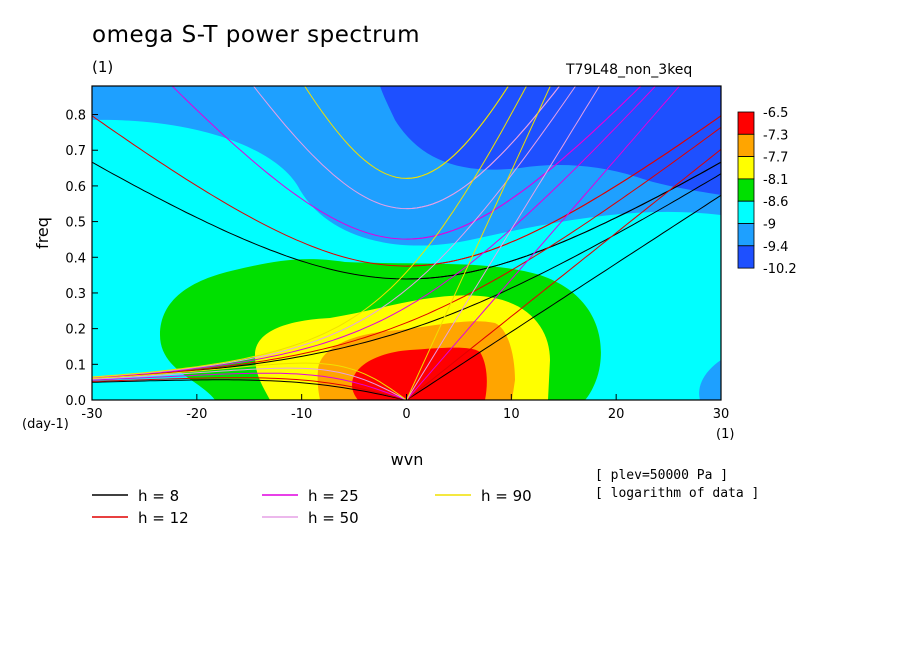 The height and width of the screenshot is (654, 904). What do you see at coordinates (301, 414) in the screenshot?
I see `x-tick-label: -10` at bounding box center [301, 414].